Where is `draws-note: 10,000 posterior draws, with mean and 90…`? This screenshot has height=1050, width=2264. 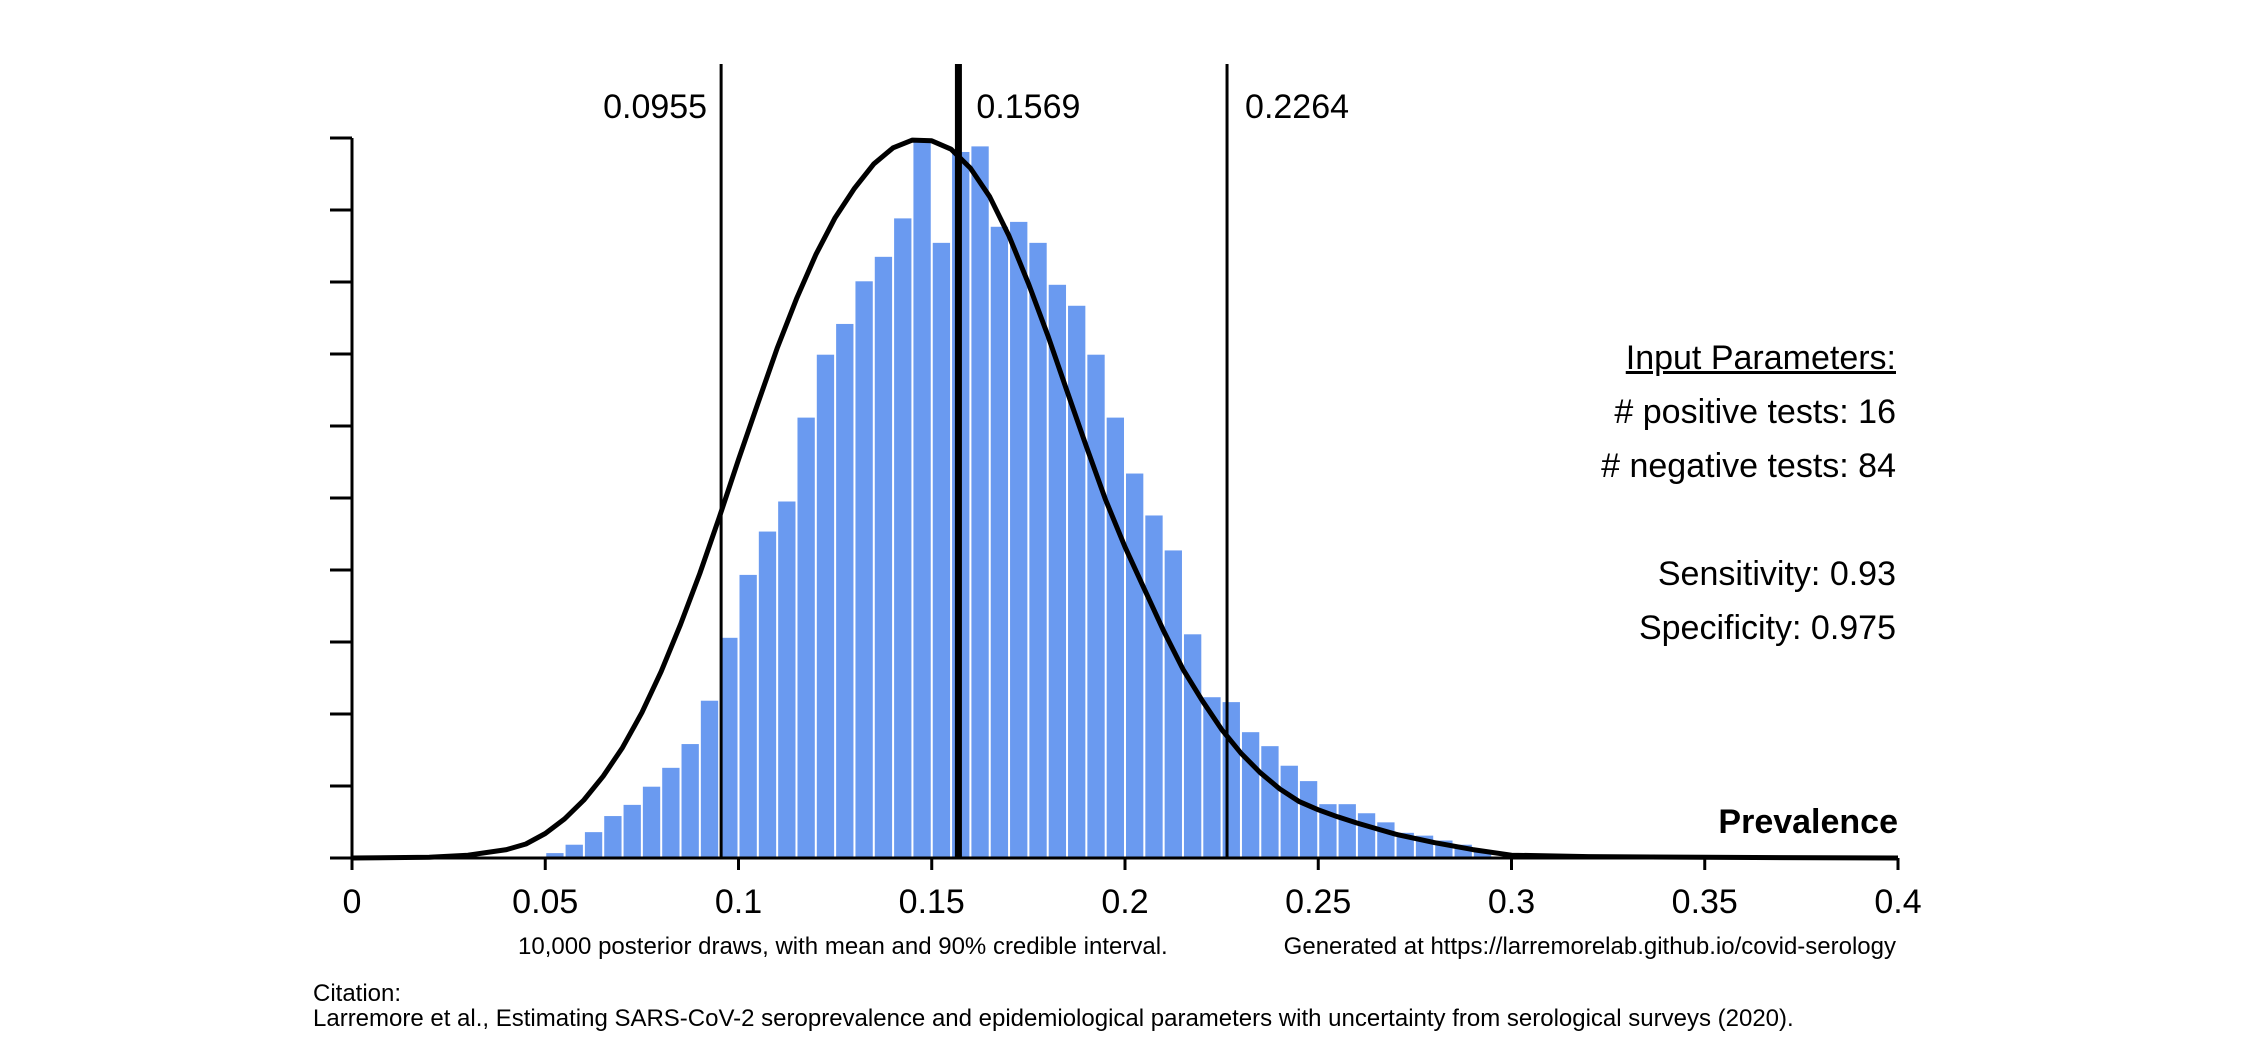 draws-note: 10,000 posterior draws, with mean and 90… is located at coordinates (843, 946).